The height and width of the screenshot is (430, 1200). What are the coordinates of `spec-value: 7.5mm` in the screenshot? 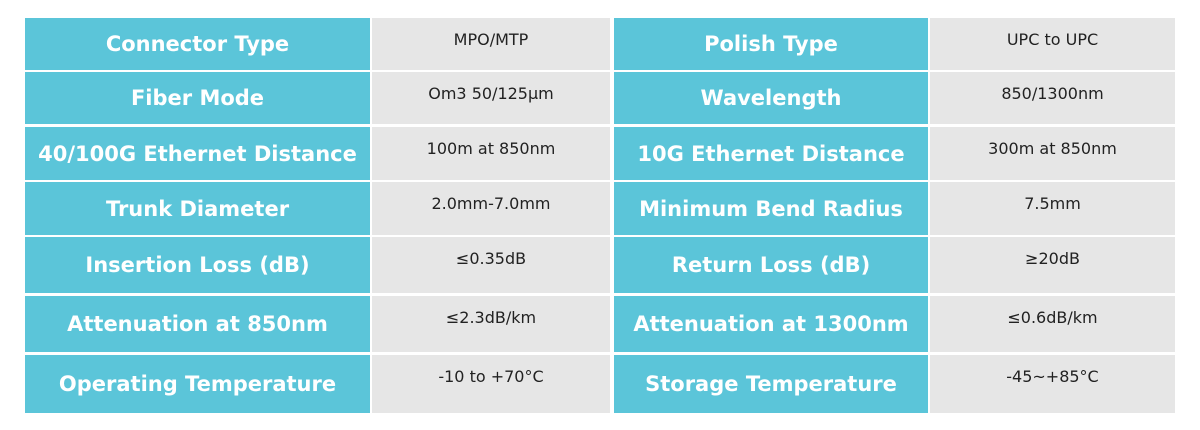 It's located at (1052, 208).